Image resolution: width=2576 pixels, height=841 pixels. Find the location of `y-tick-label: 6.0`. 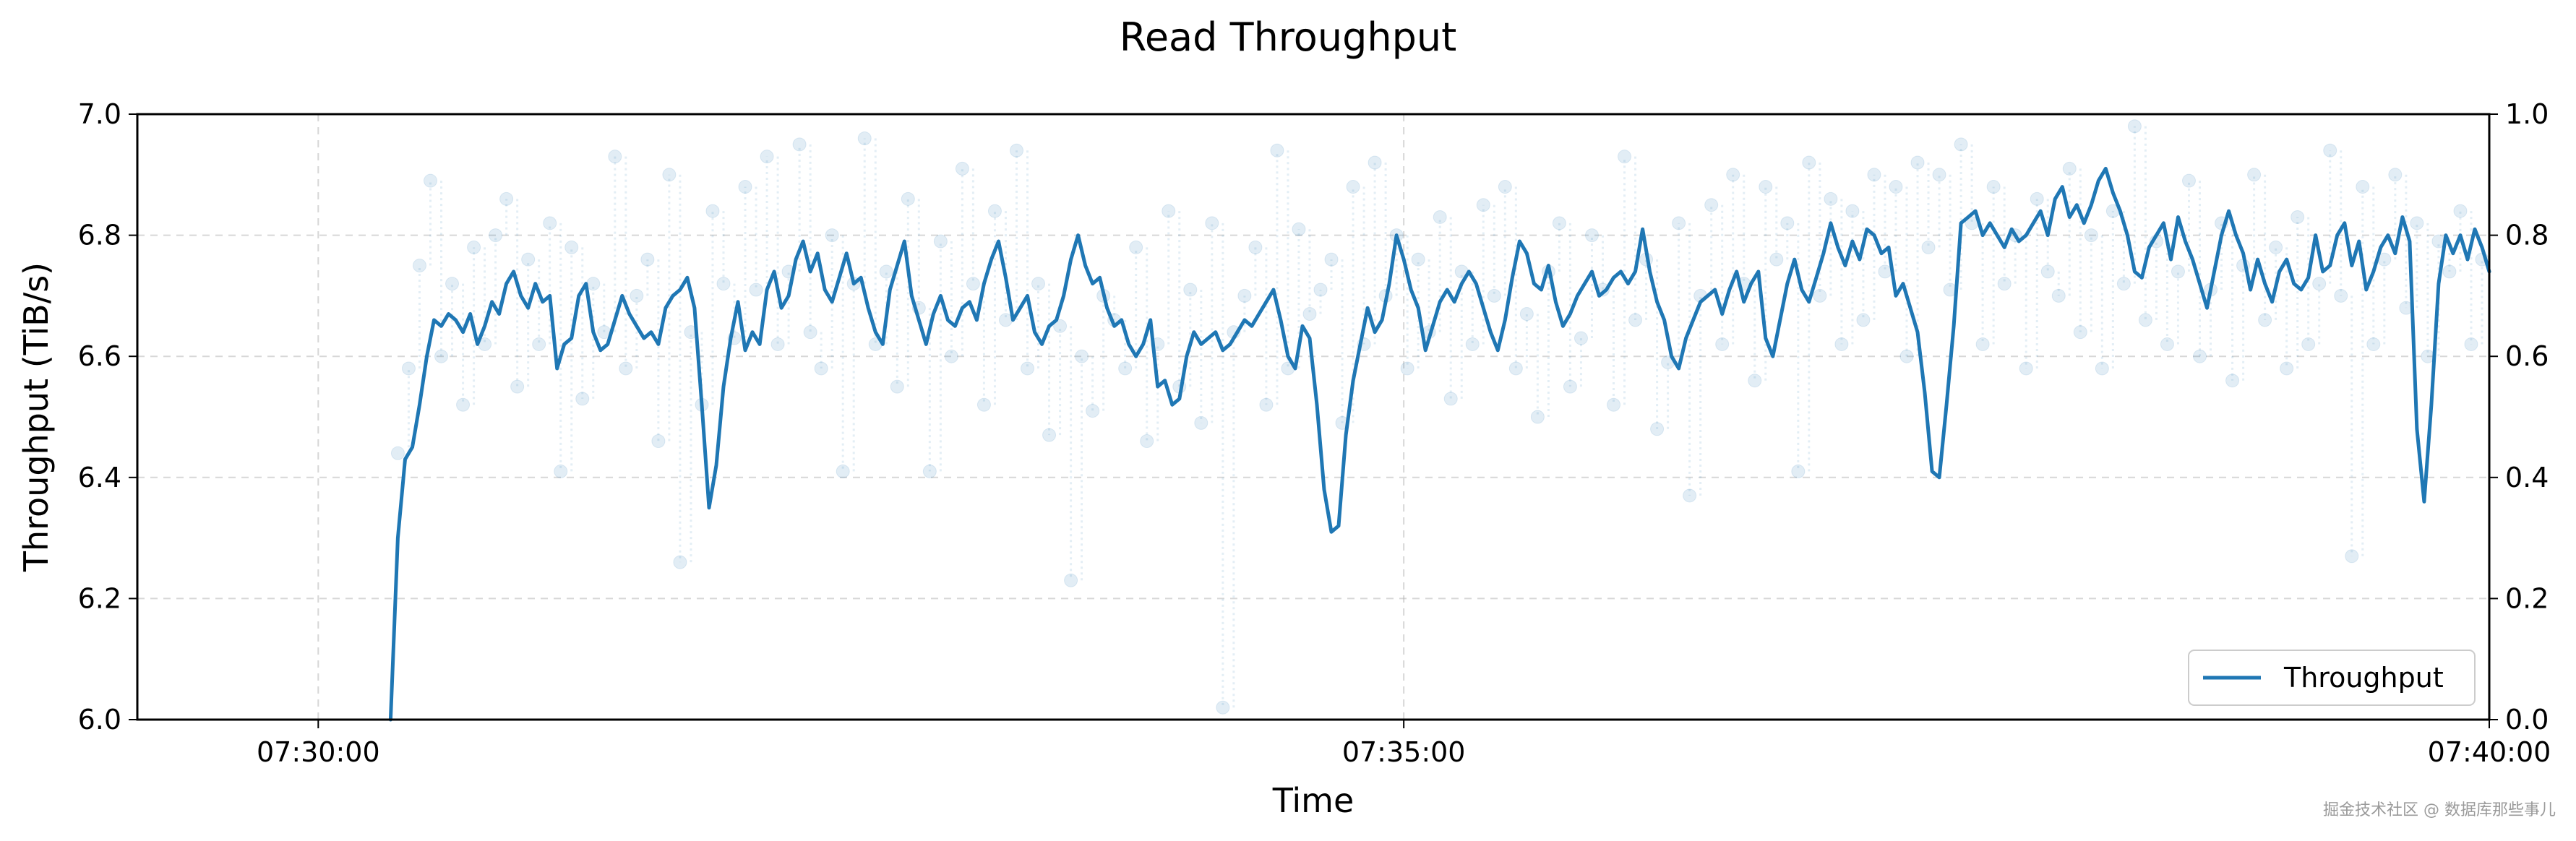

y-tick-label: 6.0 is located at coordinates (100, 720).